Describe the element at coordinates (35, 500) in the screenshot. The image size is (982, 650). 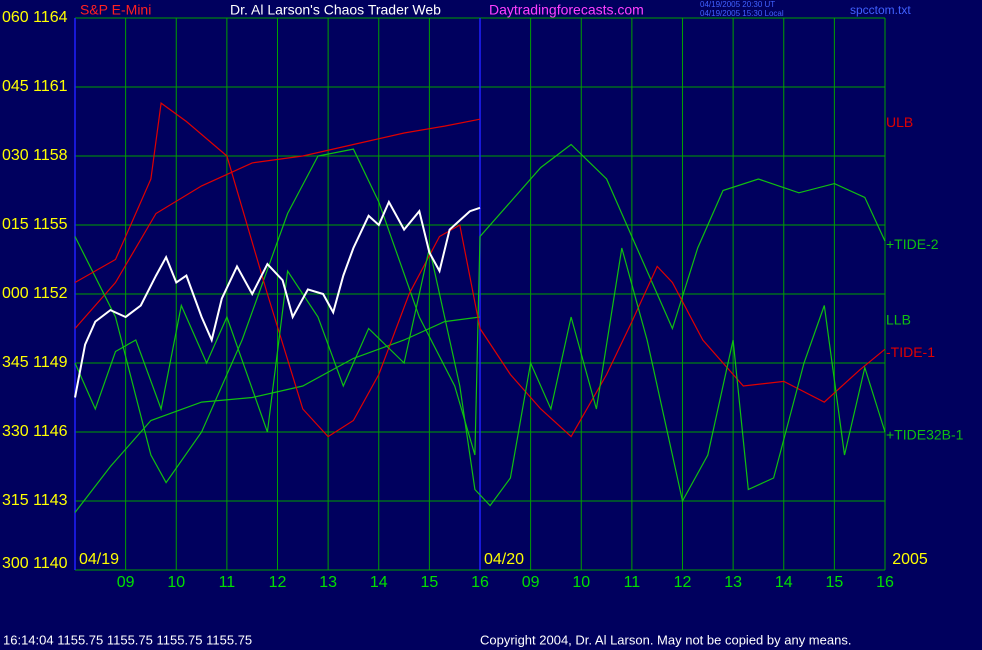
I see `y-tick-label: 315 1143` at that location.